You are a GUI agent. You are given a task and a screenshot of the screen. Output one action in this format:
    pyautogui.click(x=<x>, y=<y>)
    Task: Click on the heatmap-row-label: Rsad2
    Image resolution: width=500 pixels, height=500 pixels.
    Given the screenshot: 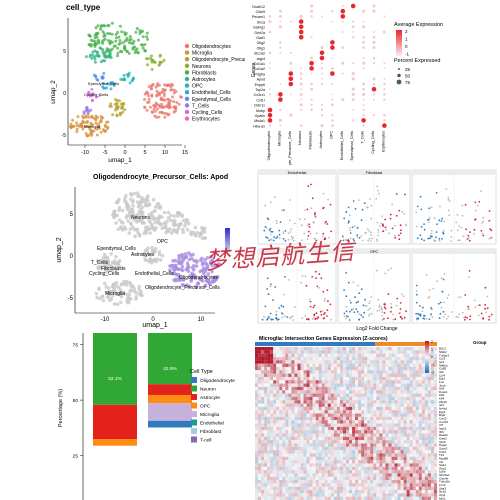 What is the action you would take?
    pyautogui.click(x=443, y=435)
    